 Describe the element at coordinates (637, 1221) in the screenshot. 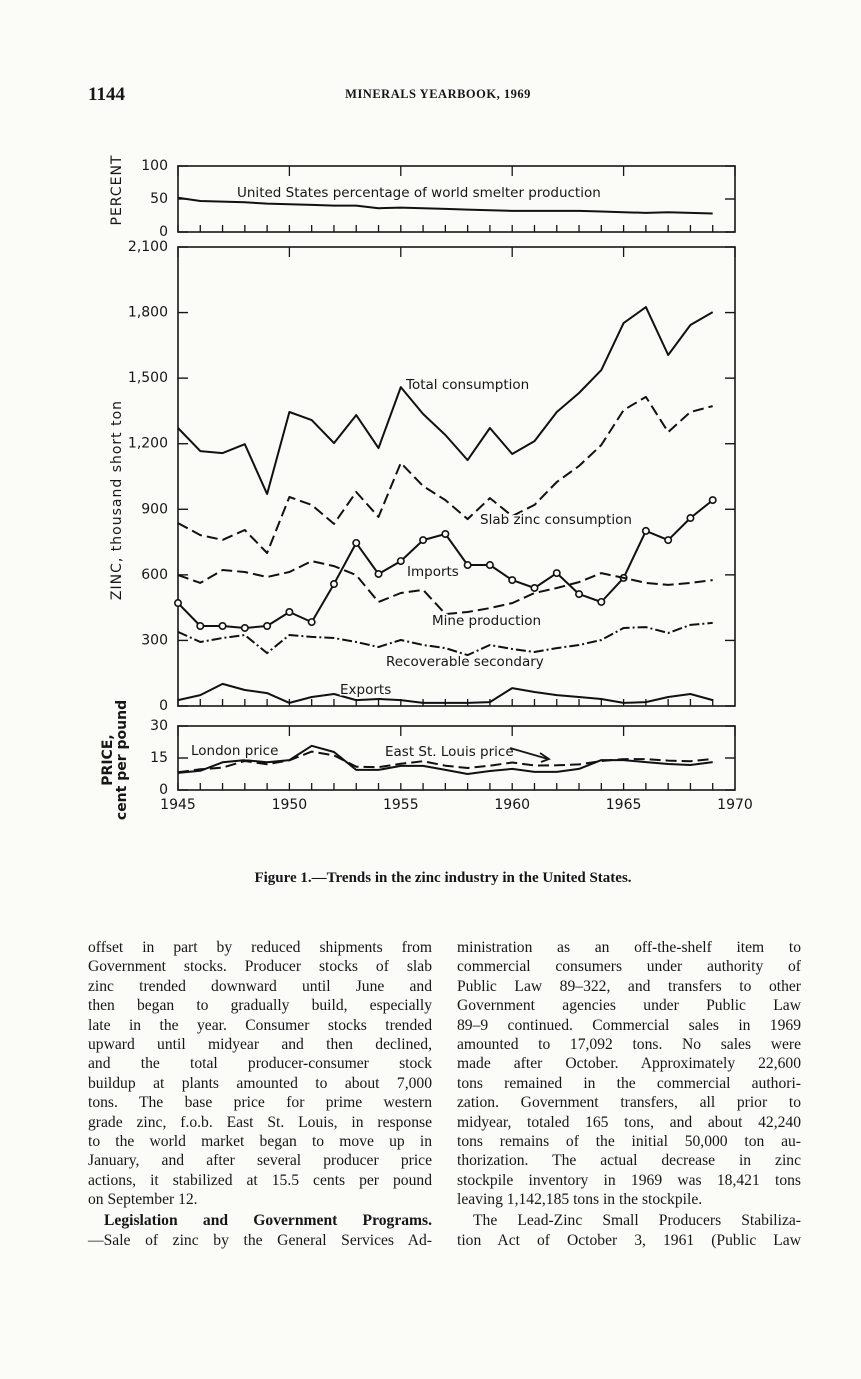

I see `text-line: The Lead-Zinc Small Producers Stabiliza-` at that location.